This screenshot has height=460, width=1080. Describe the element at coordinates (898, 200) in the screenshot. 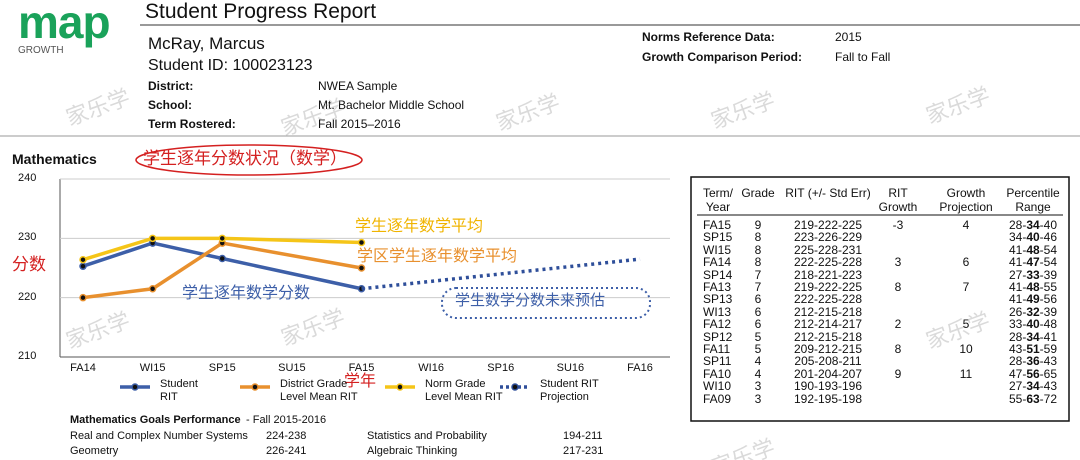

I see `table-header: RIT Growth` at that location.